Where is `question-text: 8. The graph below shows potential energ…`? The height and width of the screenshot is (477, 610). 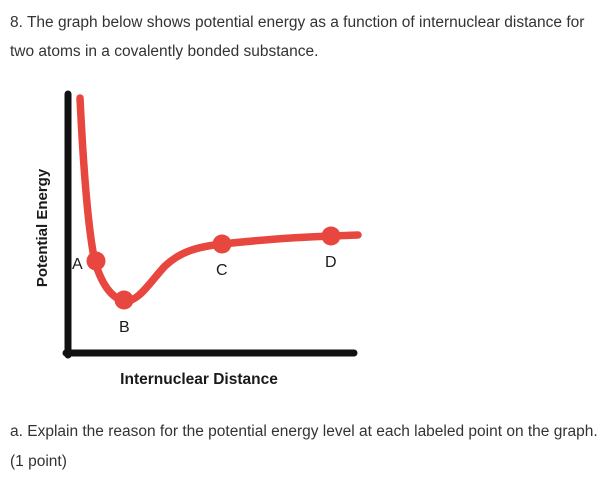 question-text: 8. The graph below shows potential energ… is located at coordinates (297, 37).